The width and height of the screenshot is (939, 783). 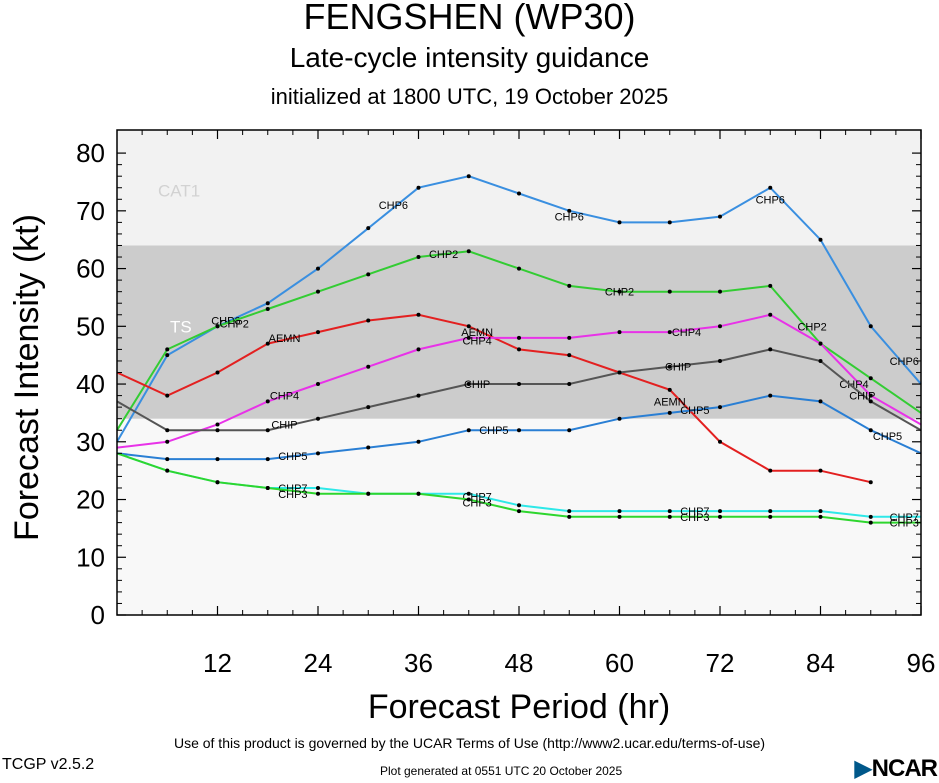 I want to click on x-tick-label: 12, so click(x=217, y=663).